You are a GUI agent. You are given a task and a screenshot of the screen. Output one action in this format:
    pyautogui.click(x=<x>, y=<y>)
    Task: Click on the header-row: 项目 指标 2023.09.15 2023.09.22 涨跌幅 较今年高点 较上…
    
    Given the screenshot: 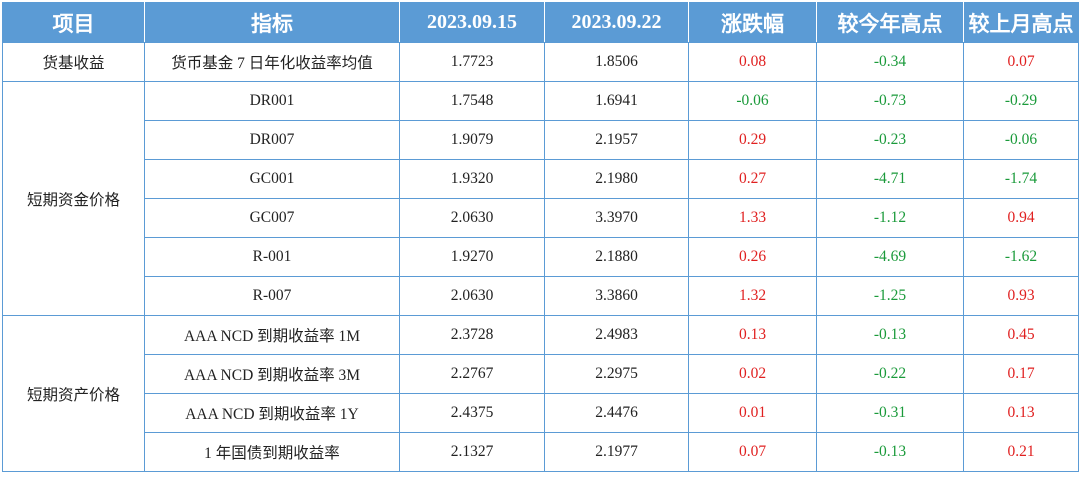 What is the action you would take?
    pyautogui.click(x=540, y=22)
    